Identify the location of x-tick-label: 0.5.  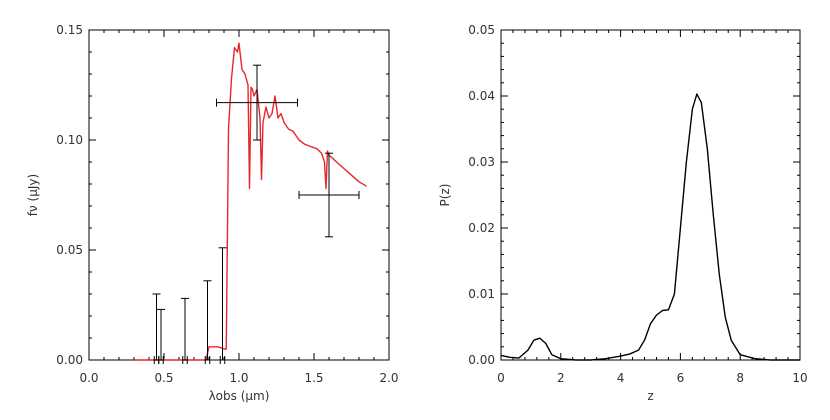
(163, 378).